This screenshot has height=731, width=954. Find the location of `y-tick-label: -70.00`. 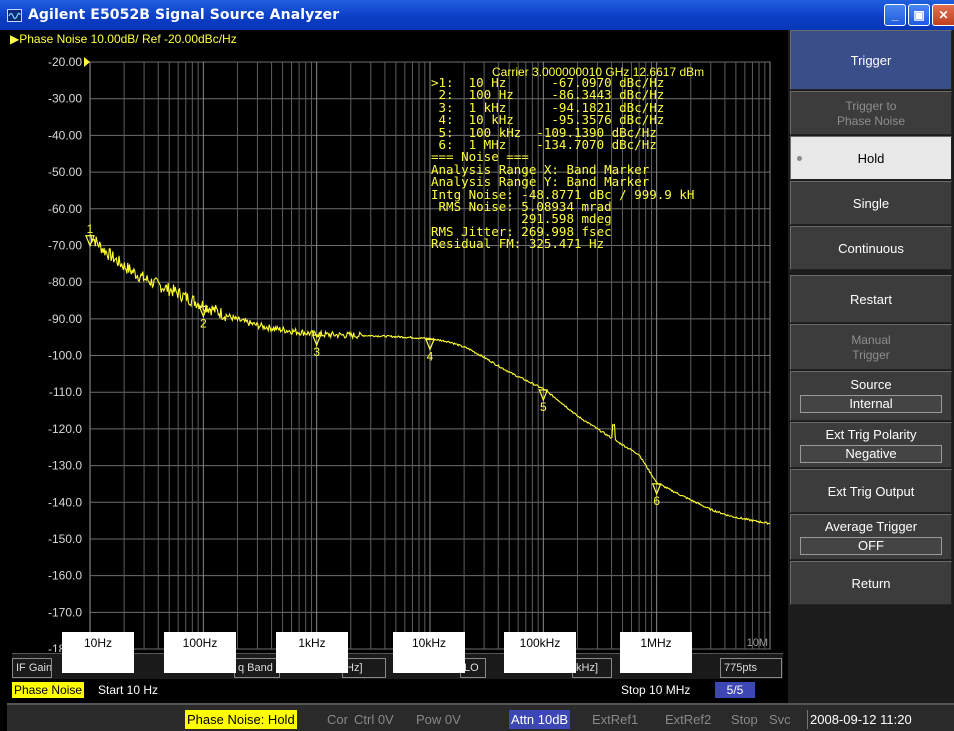

y-tick-label: -70.00 is located at coordinates (65, 245).